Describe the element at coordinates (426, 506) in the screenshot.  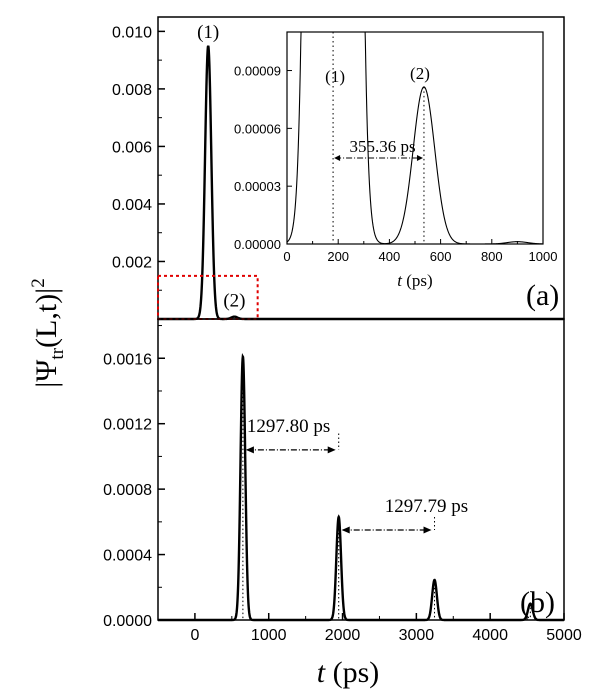
I see `panel-b-interval-label: 1297.79 ps` at that location.